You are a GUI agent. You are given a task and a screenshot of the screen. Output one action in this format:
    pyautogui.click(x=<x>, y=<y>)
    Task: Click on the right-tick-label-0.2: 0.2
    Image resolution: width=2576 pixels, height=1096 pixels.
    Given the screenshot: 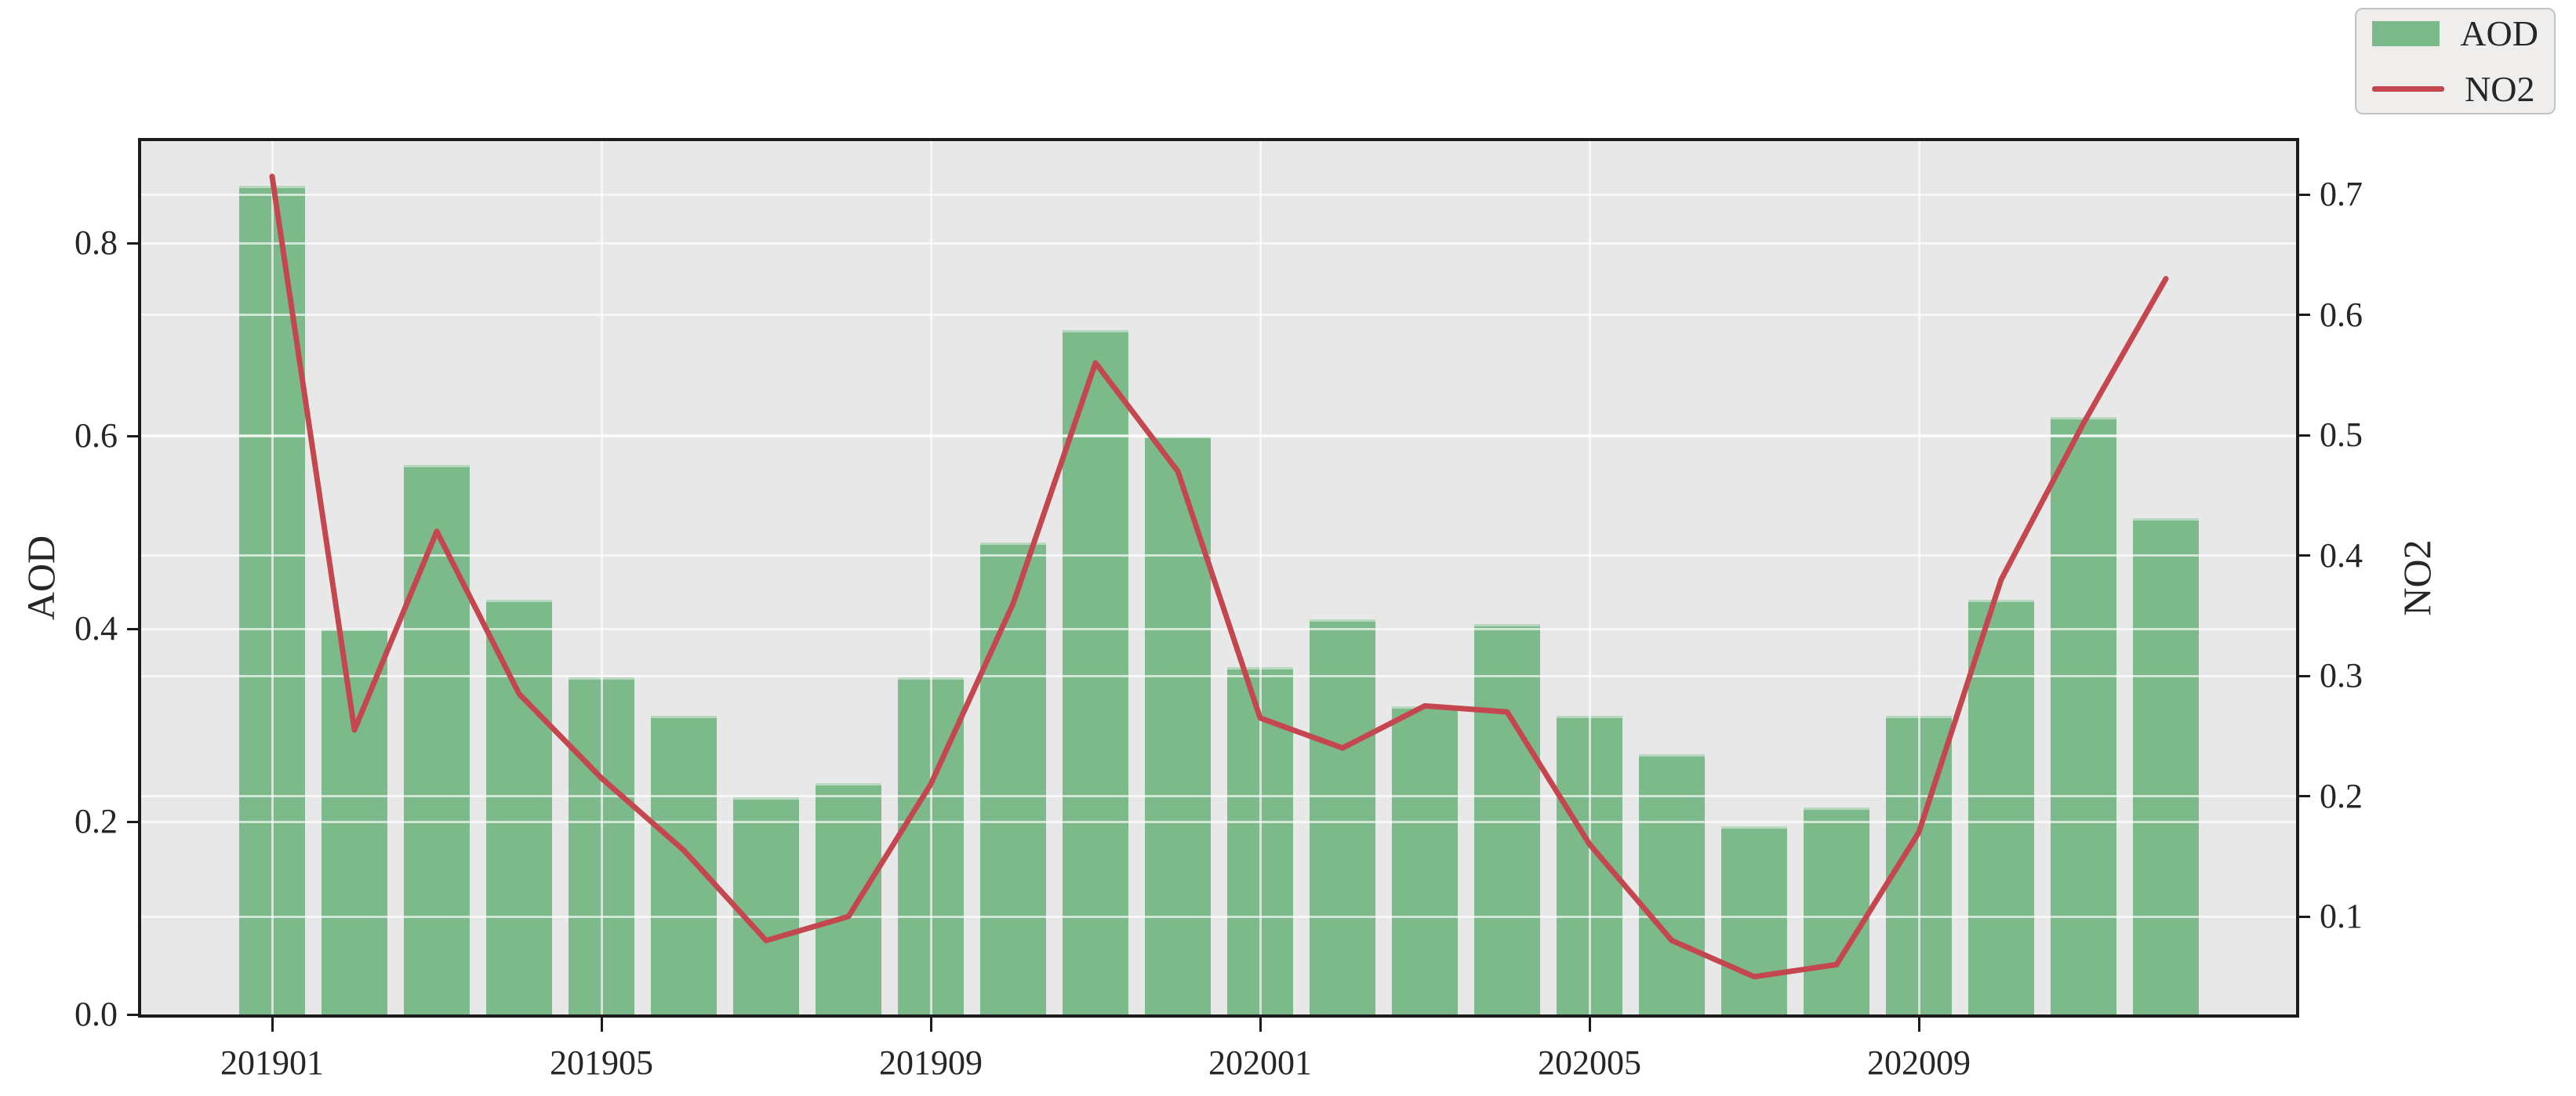 What is the action you would take?
    pyautogui.click(x=2341, y=796)
    